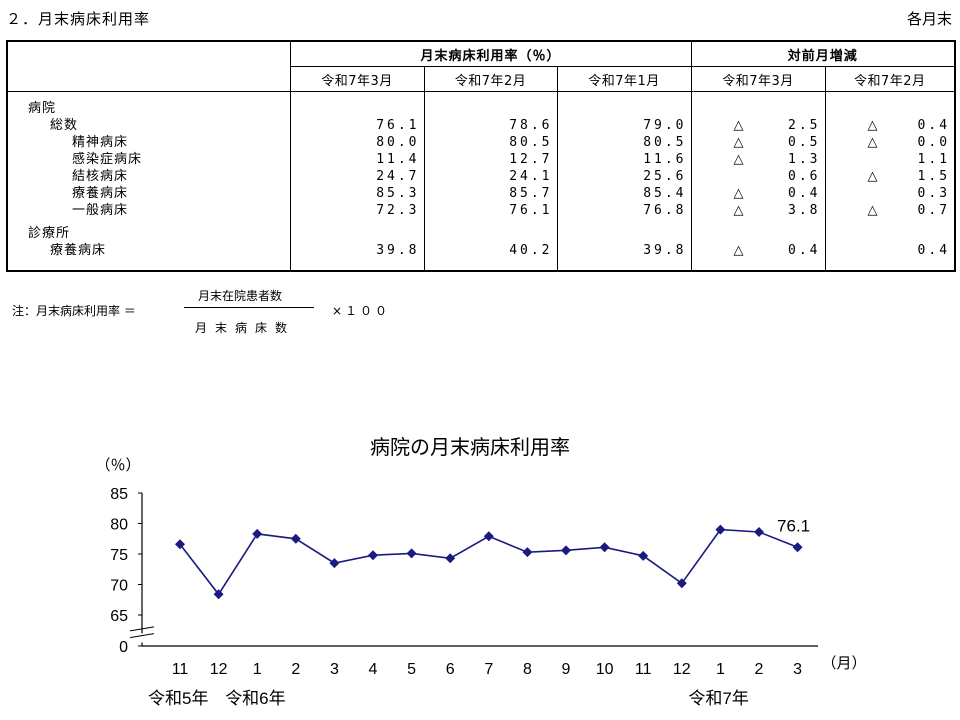 The height and width of the screenshot is (720, 960). Describe the element at coordinates (665, 142) in the screenshot. I see `value-cell: 80.5` at that location.